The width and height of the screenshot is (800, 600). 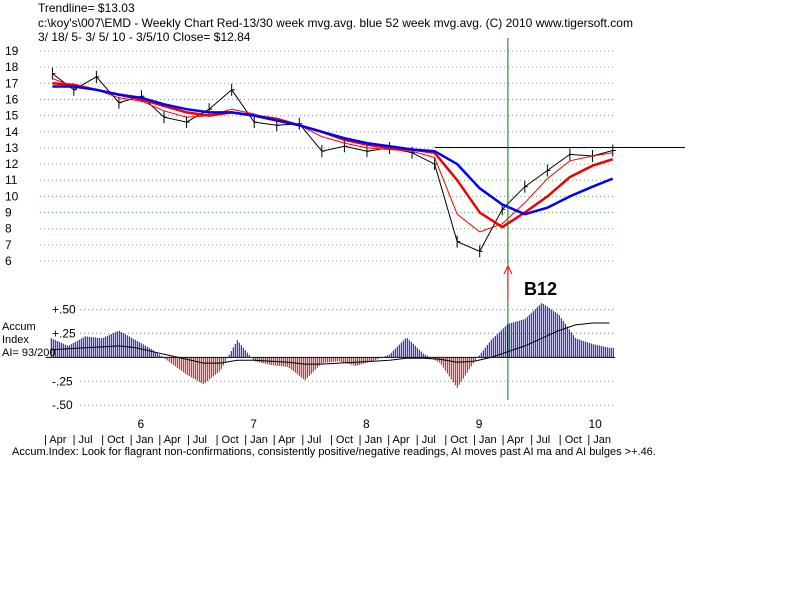 What do you see at coordinates (8, 229) in the screenshot?
I see `price-tick-label: 8` at bounding box center [8, 229].